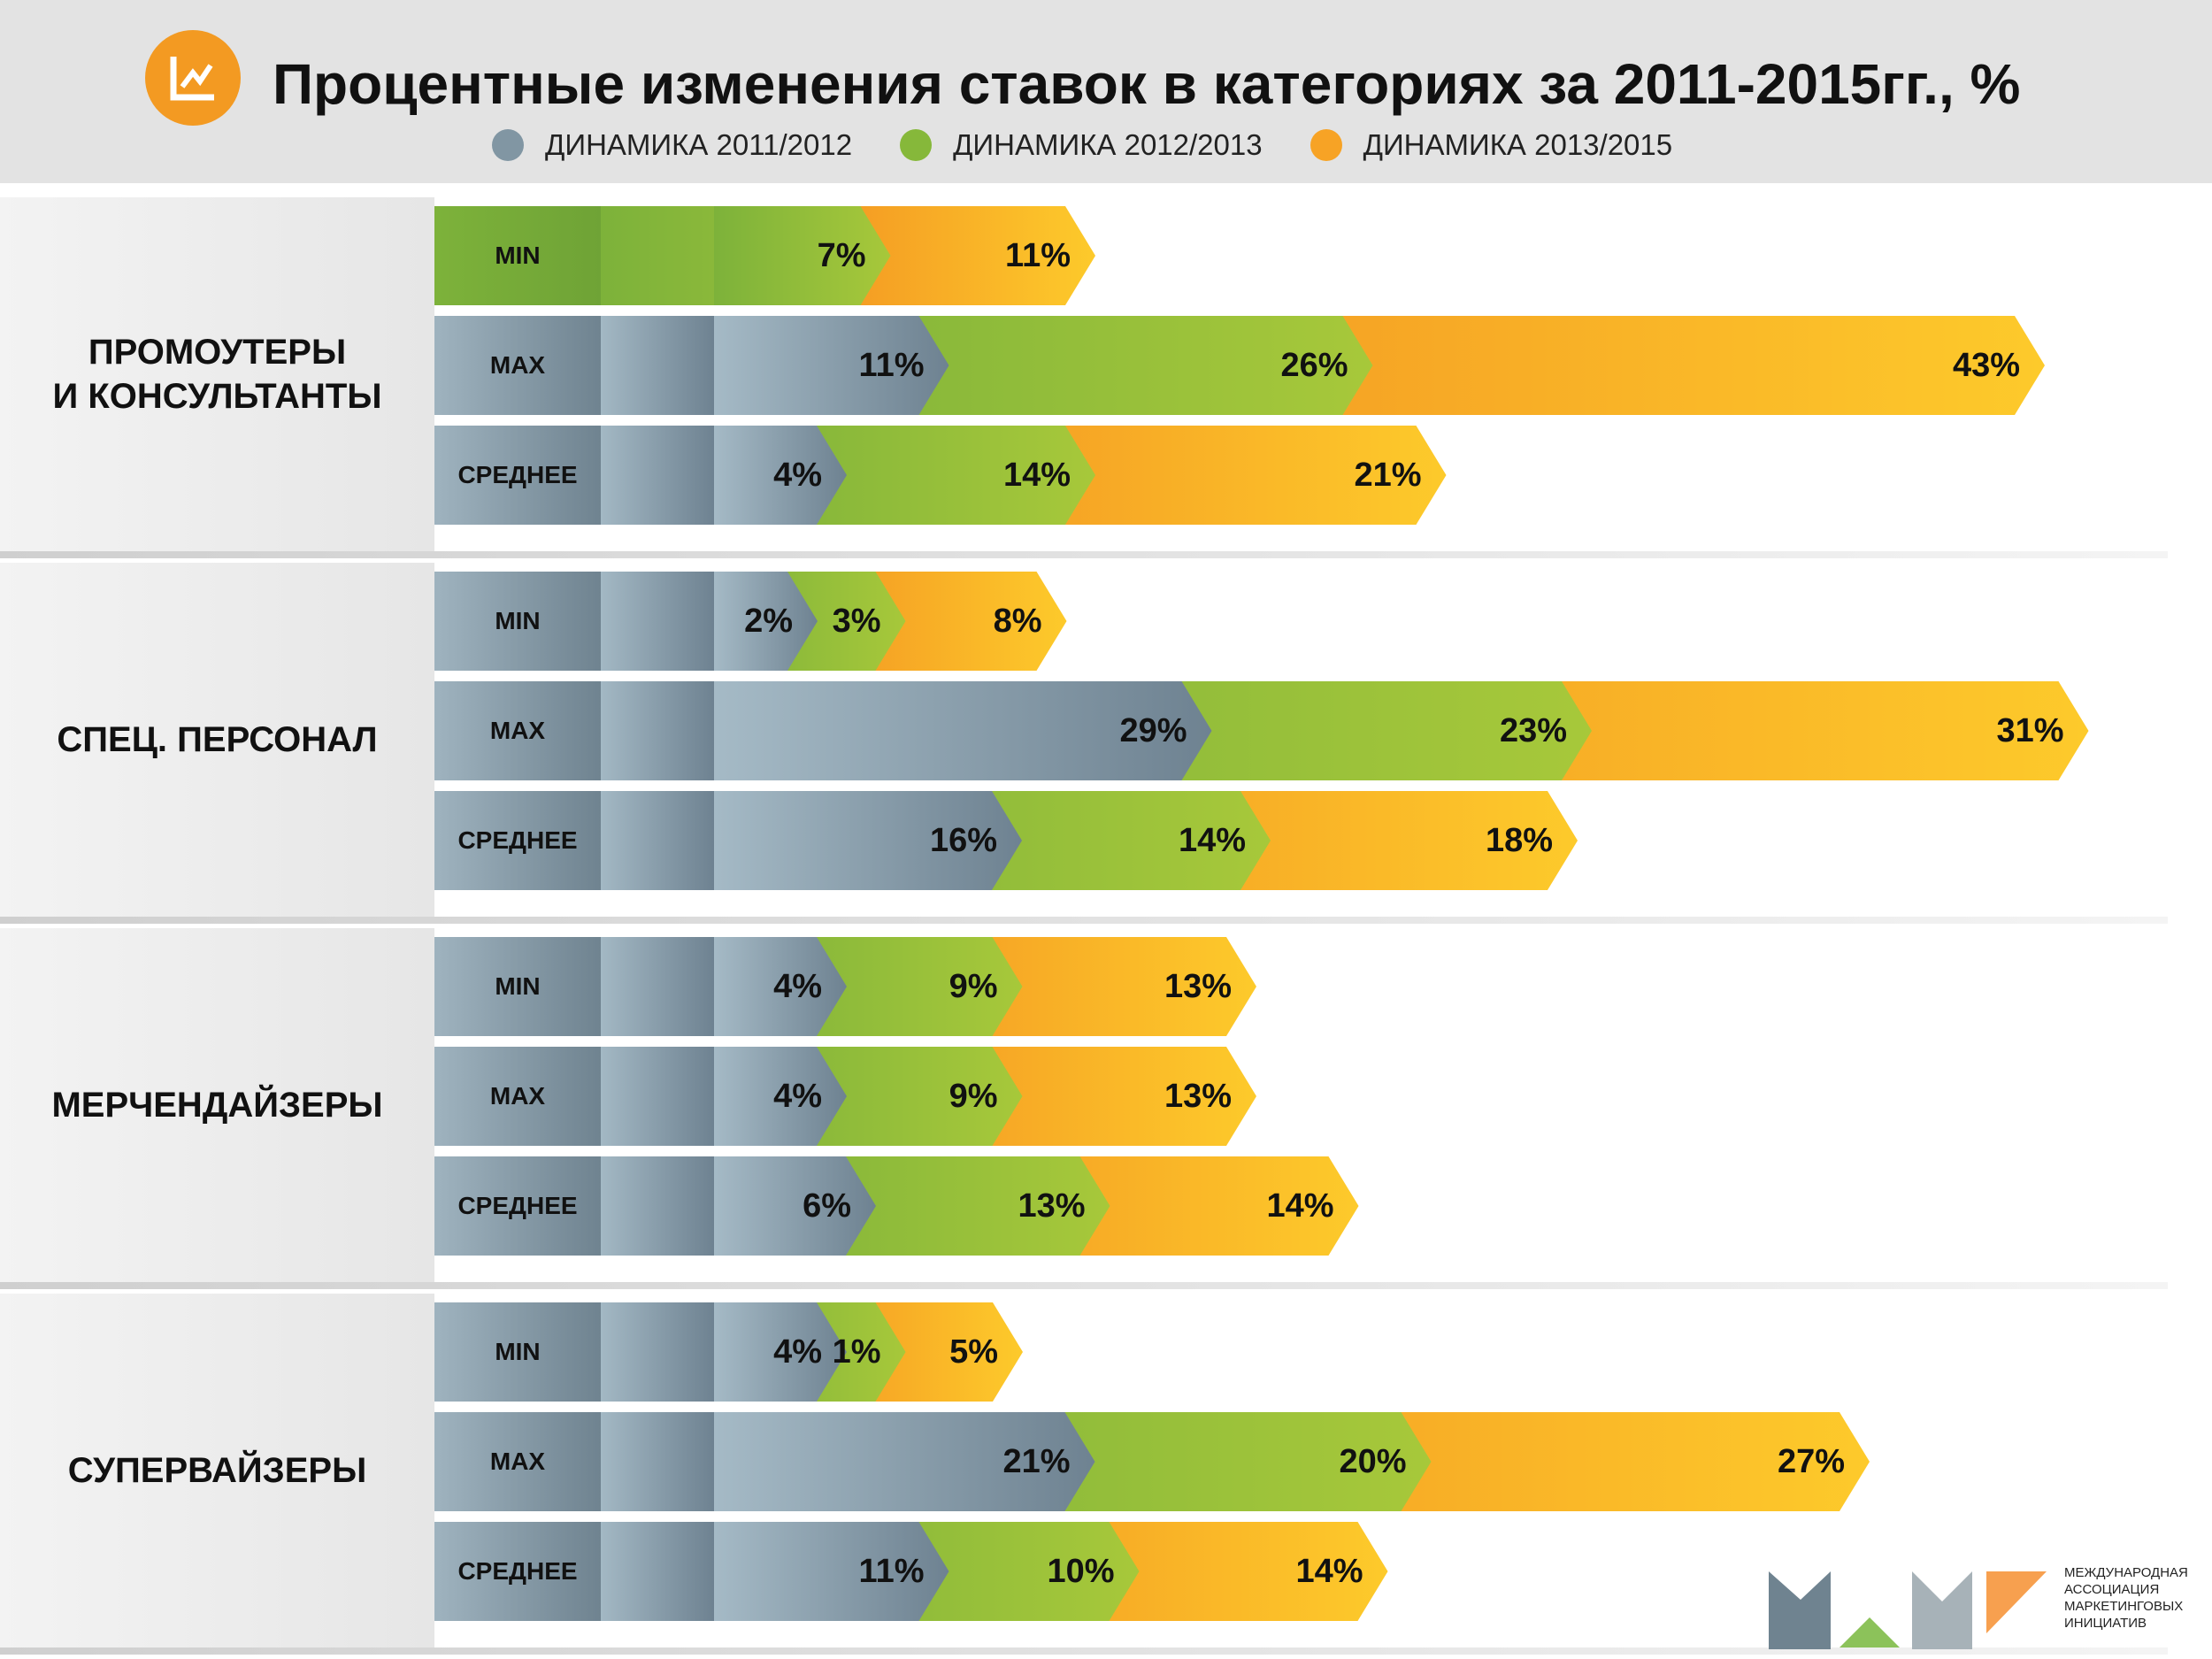  I want to click on data-label: 10%, so click(1081, 1571).